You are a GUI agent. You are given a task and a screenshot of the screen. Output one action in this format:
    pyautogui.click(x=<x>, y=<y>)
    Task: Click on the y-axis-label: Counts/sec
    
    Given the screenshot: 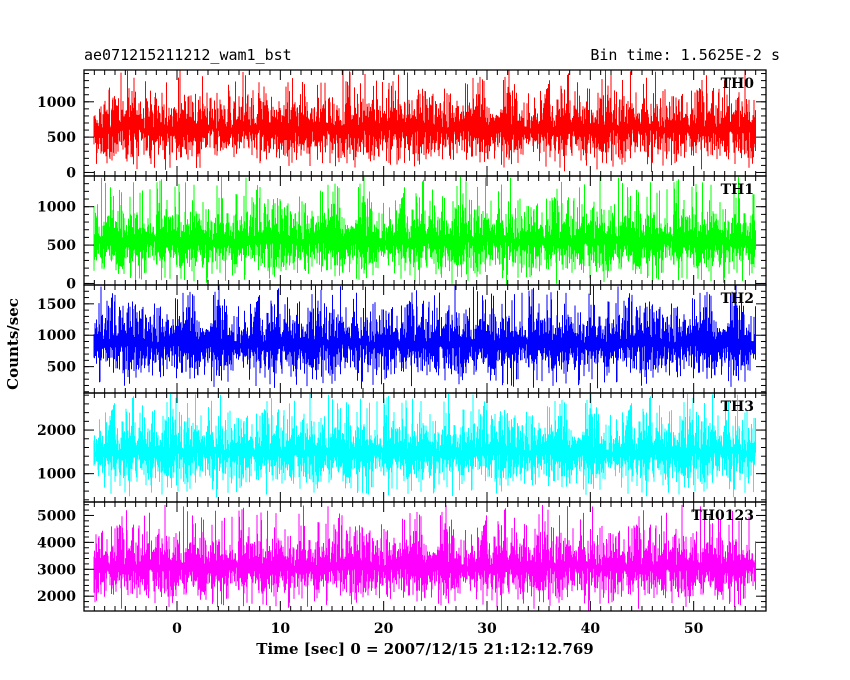 What is the action you would take?
    pyautogui.click(x=13, y=344)
    